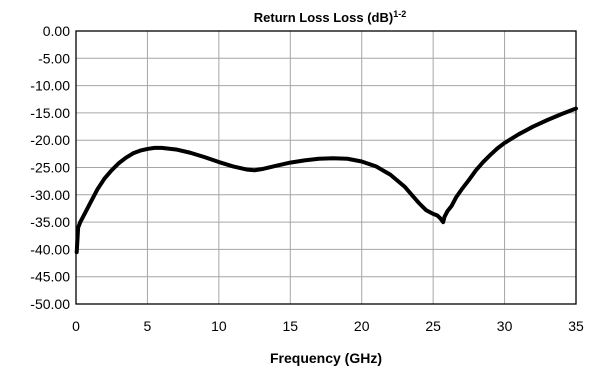 The image size is (597, 374). Describe the element at coordinates (399, 14) in the screenshot. I see `chart-title-superscript: 1-2` at that location.